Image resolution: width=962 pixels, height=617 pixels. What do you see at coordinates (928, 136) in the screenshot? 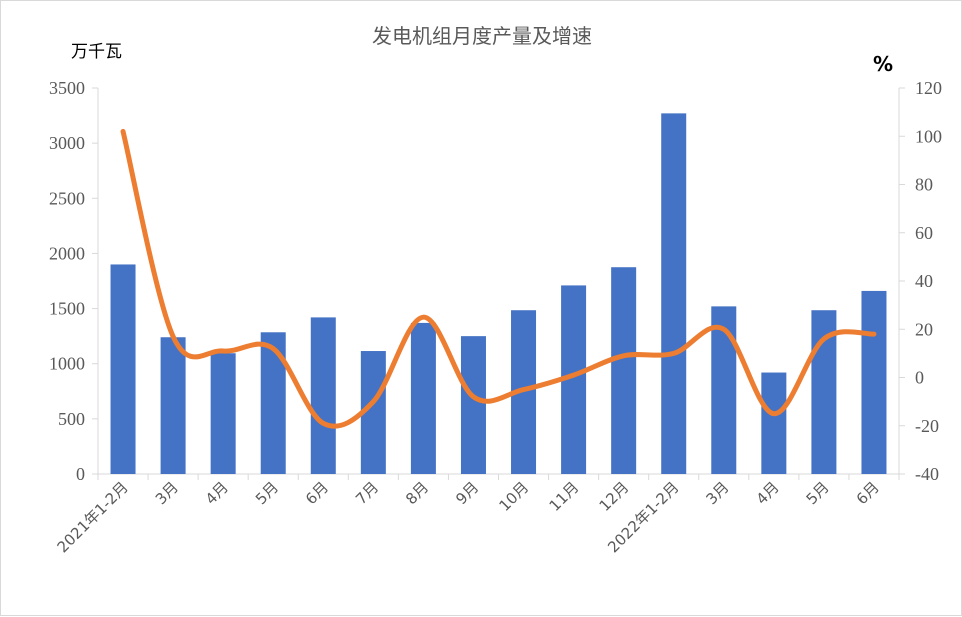
I see `right-tick-label: 100` at bounding box center [928, 136].